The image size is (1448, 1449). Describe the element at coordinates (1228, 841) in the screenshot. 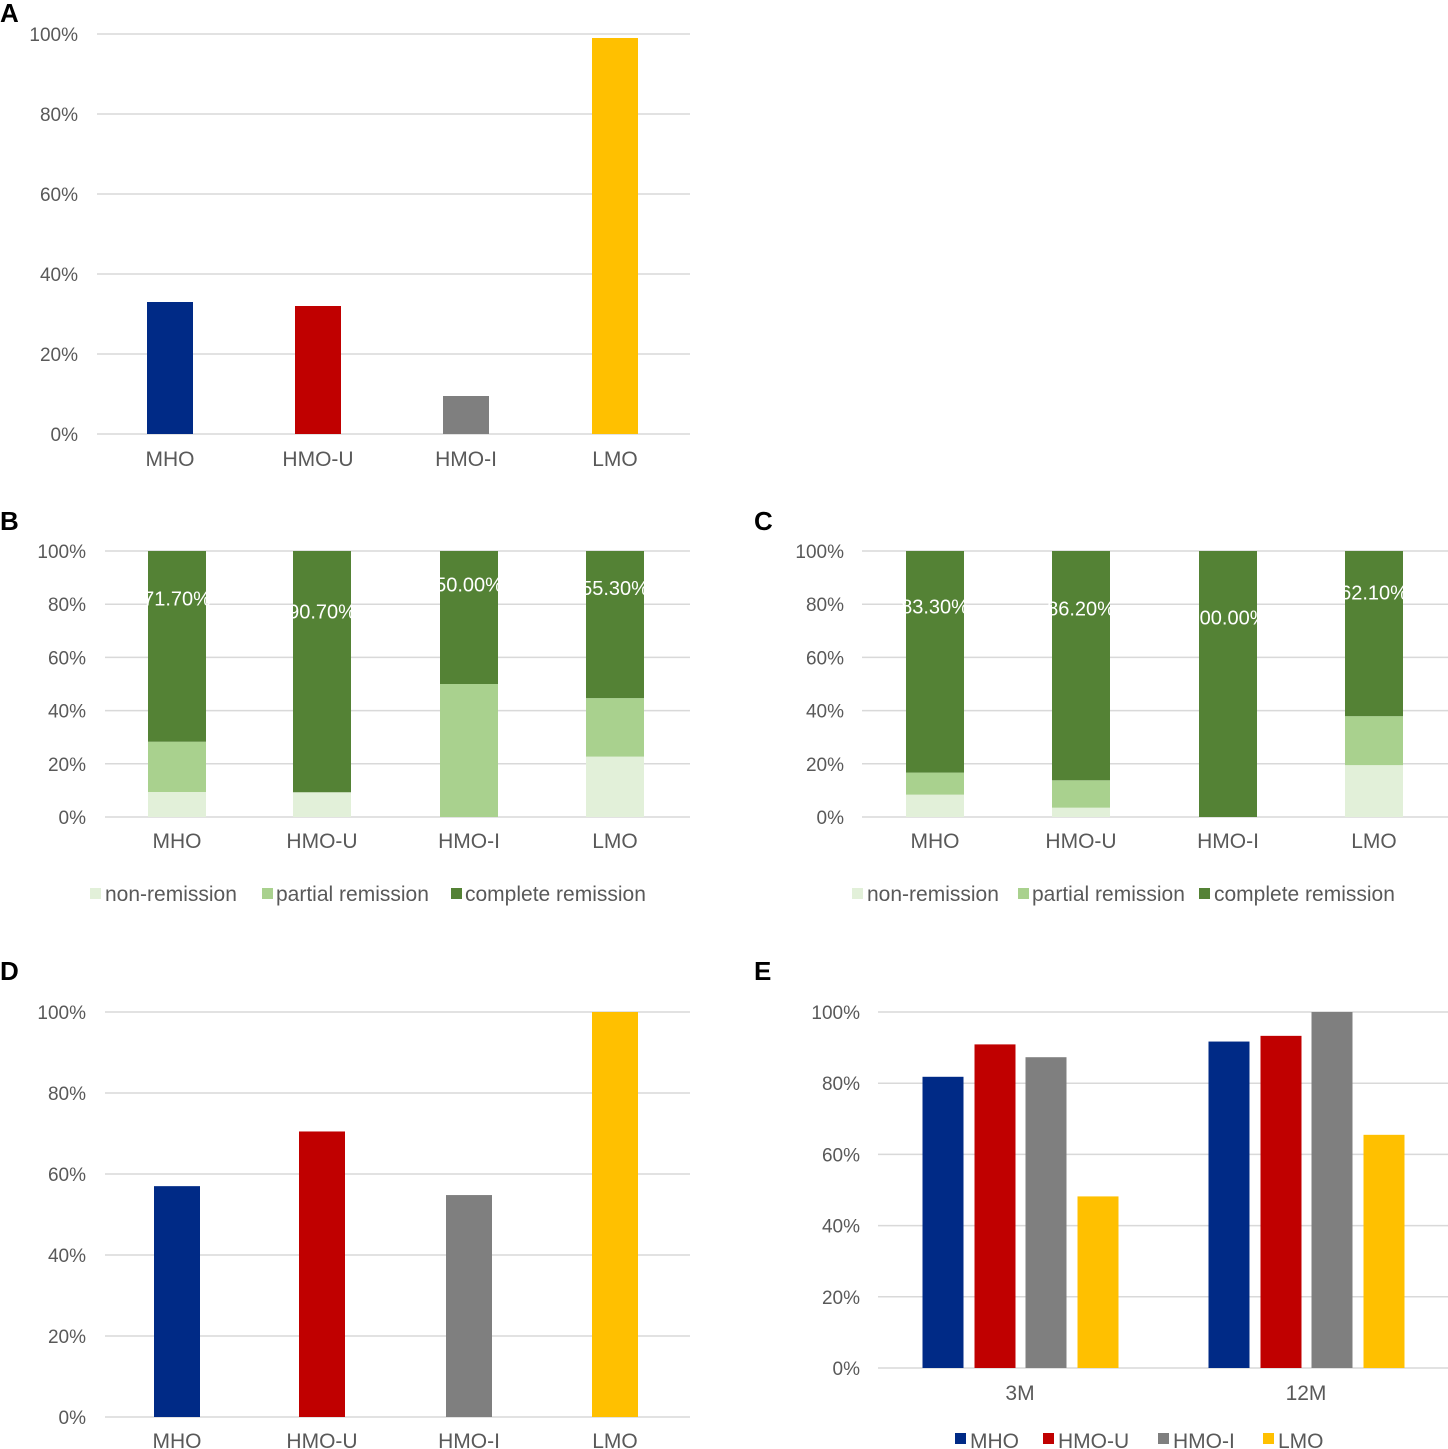

I see `x-tick-label-c: HMO-I` at that location.